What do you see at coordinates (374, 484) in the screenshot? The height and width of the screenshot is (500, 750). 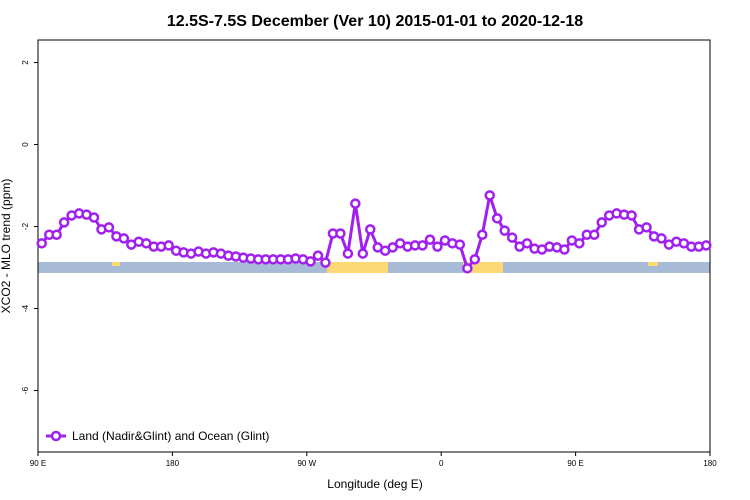 I see `x-axis-label: Longitude (deg E)` at bounding box center [374, 484].